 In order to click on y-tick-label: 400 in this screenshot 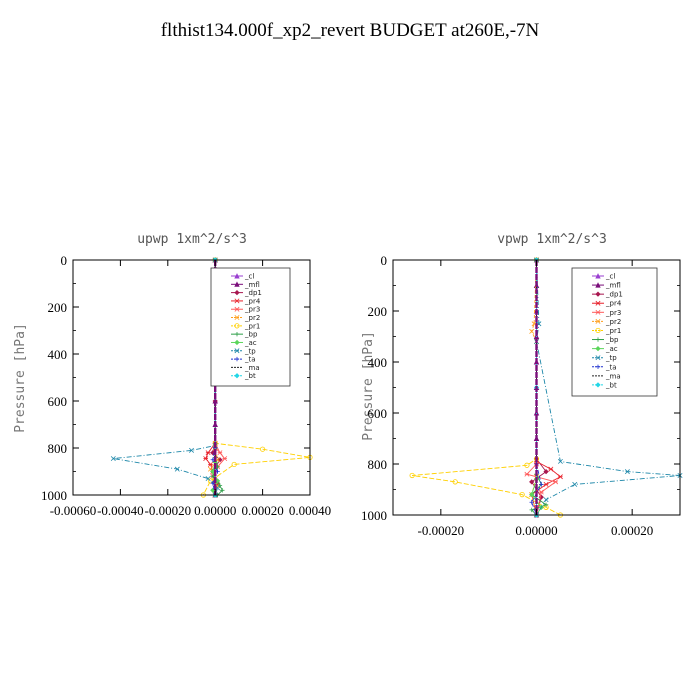, I will do `click(378, 362)`.